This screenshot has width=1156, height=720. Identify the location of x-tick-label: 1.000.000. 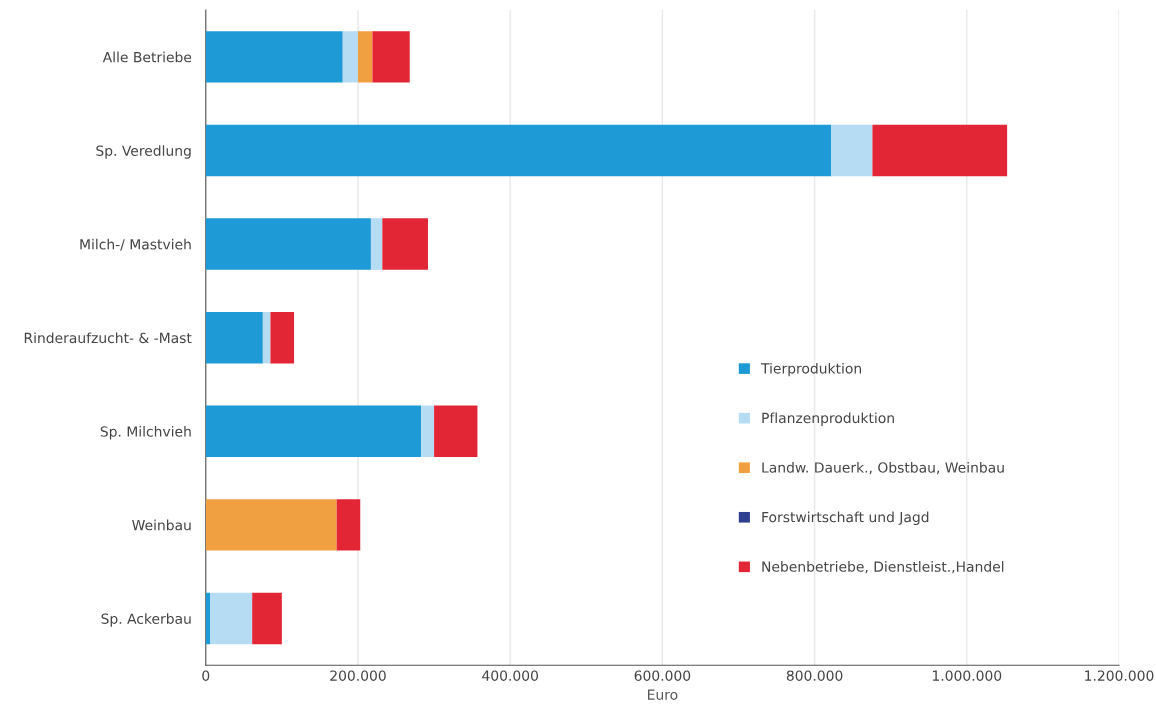
(967, 675).